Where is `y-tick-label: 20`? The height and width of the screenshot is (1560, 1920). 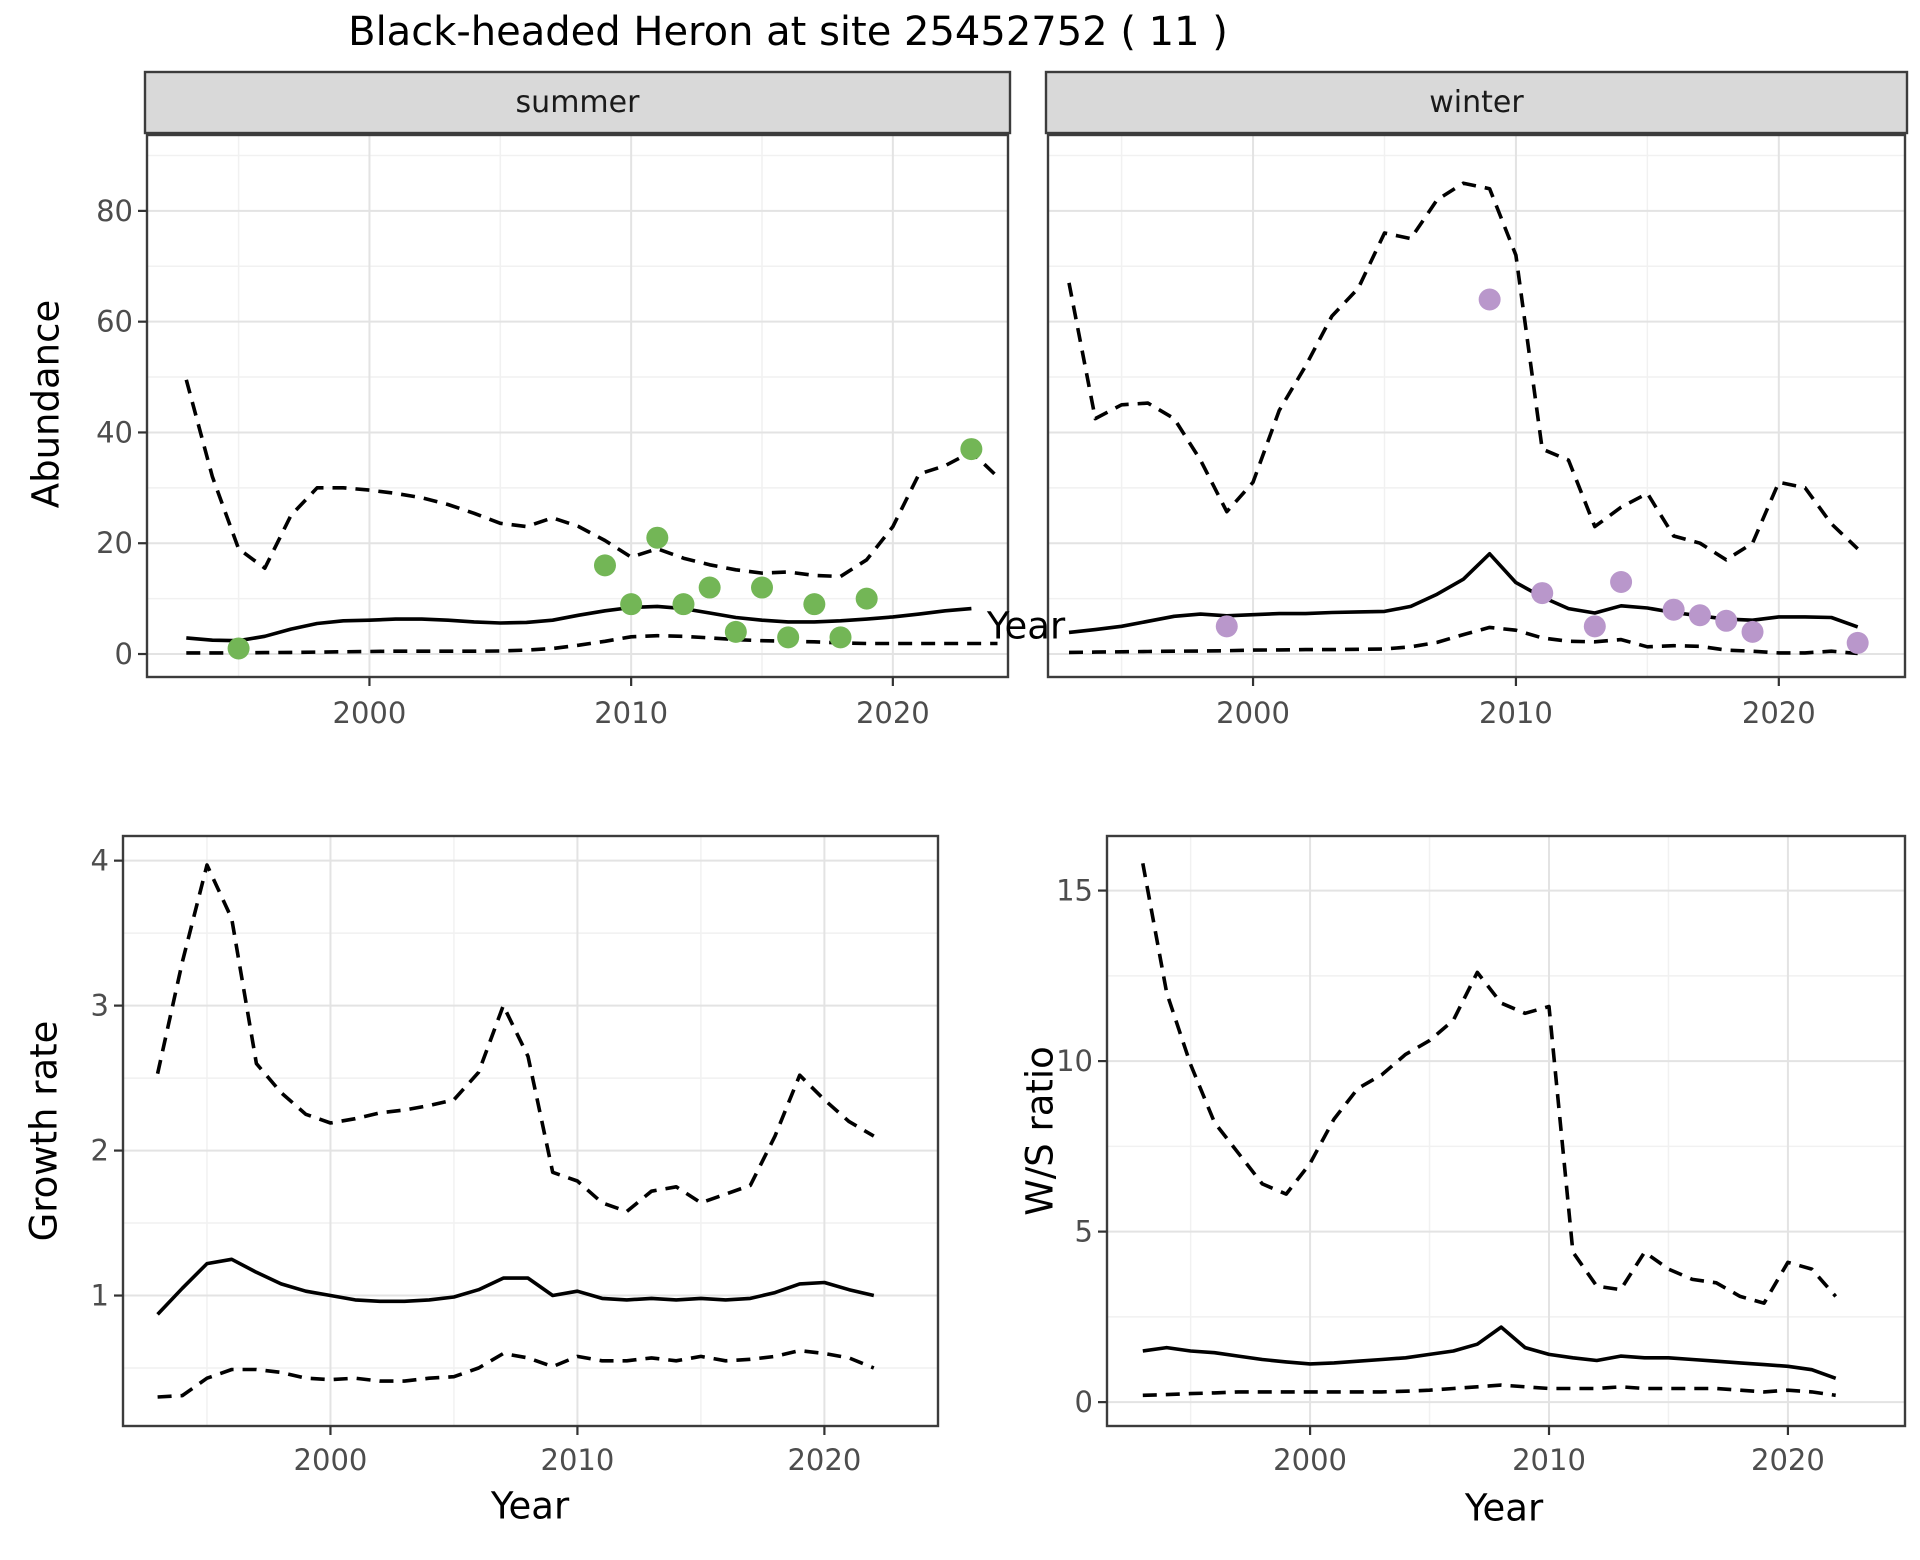
y-tick-label: 20 is located at coordinates (114, 543).